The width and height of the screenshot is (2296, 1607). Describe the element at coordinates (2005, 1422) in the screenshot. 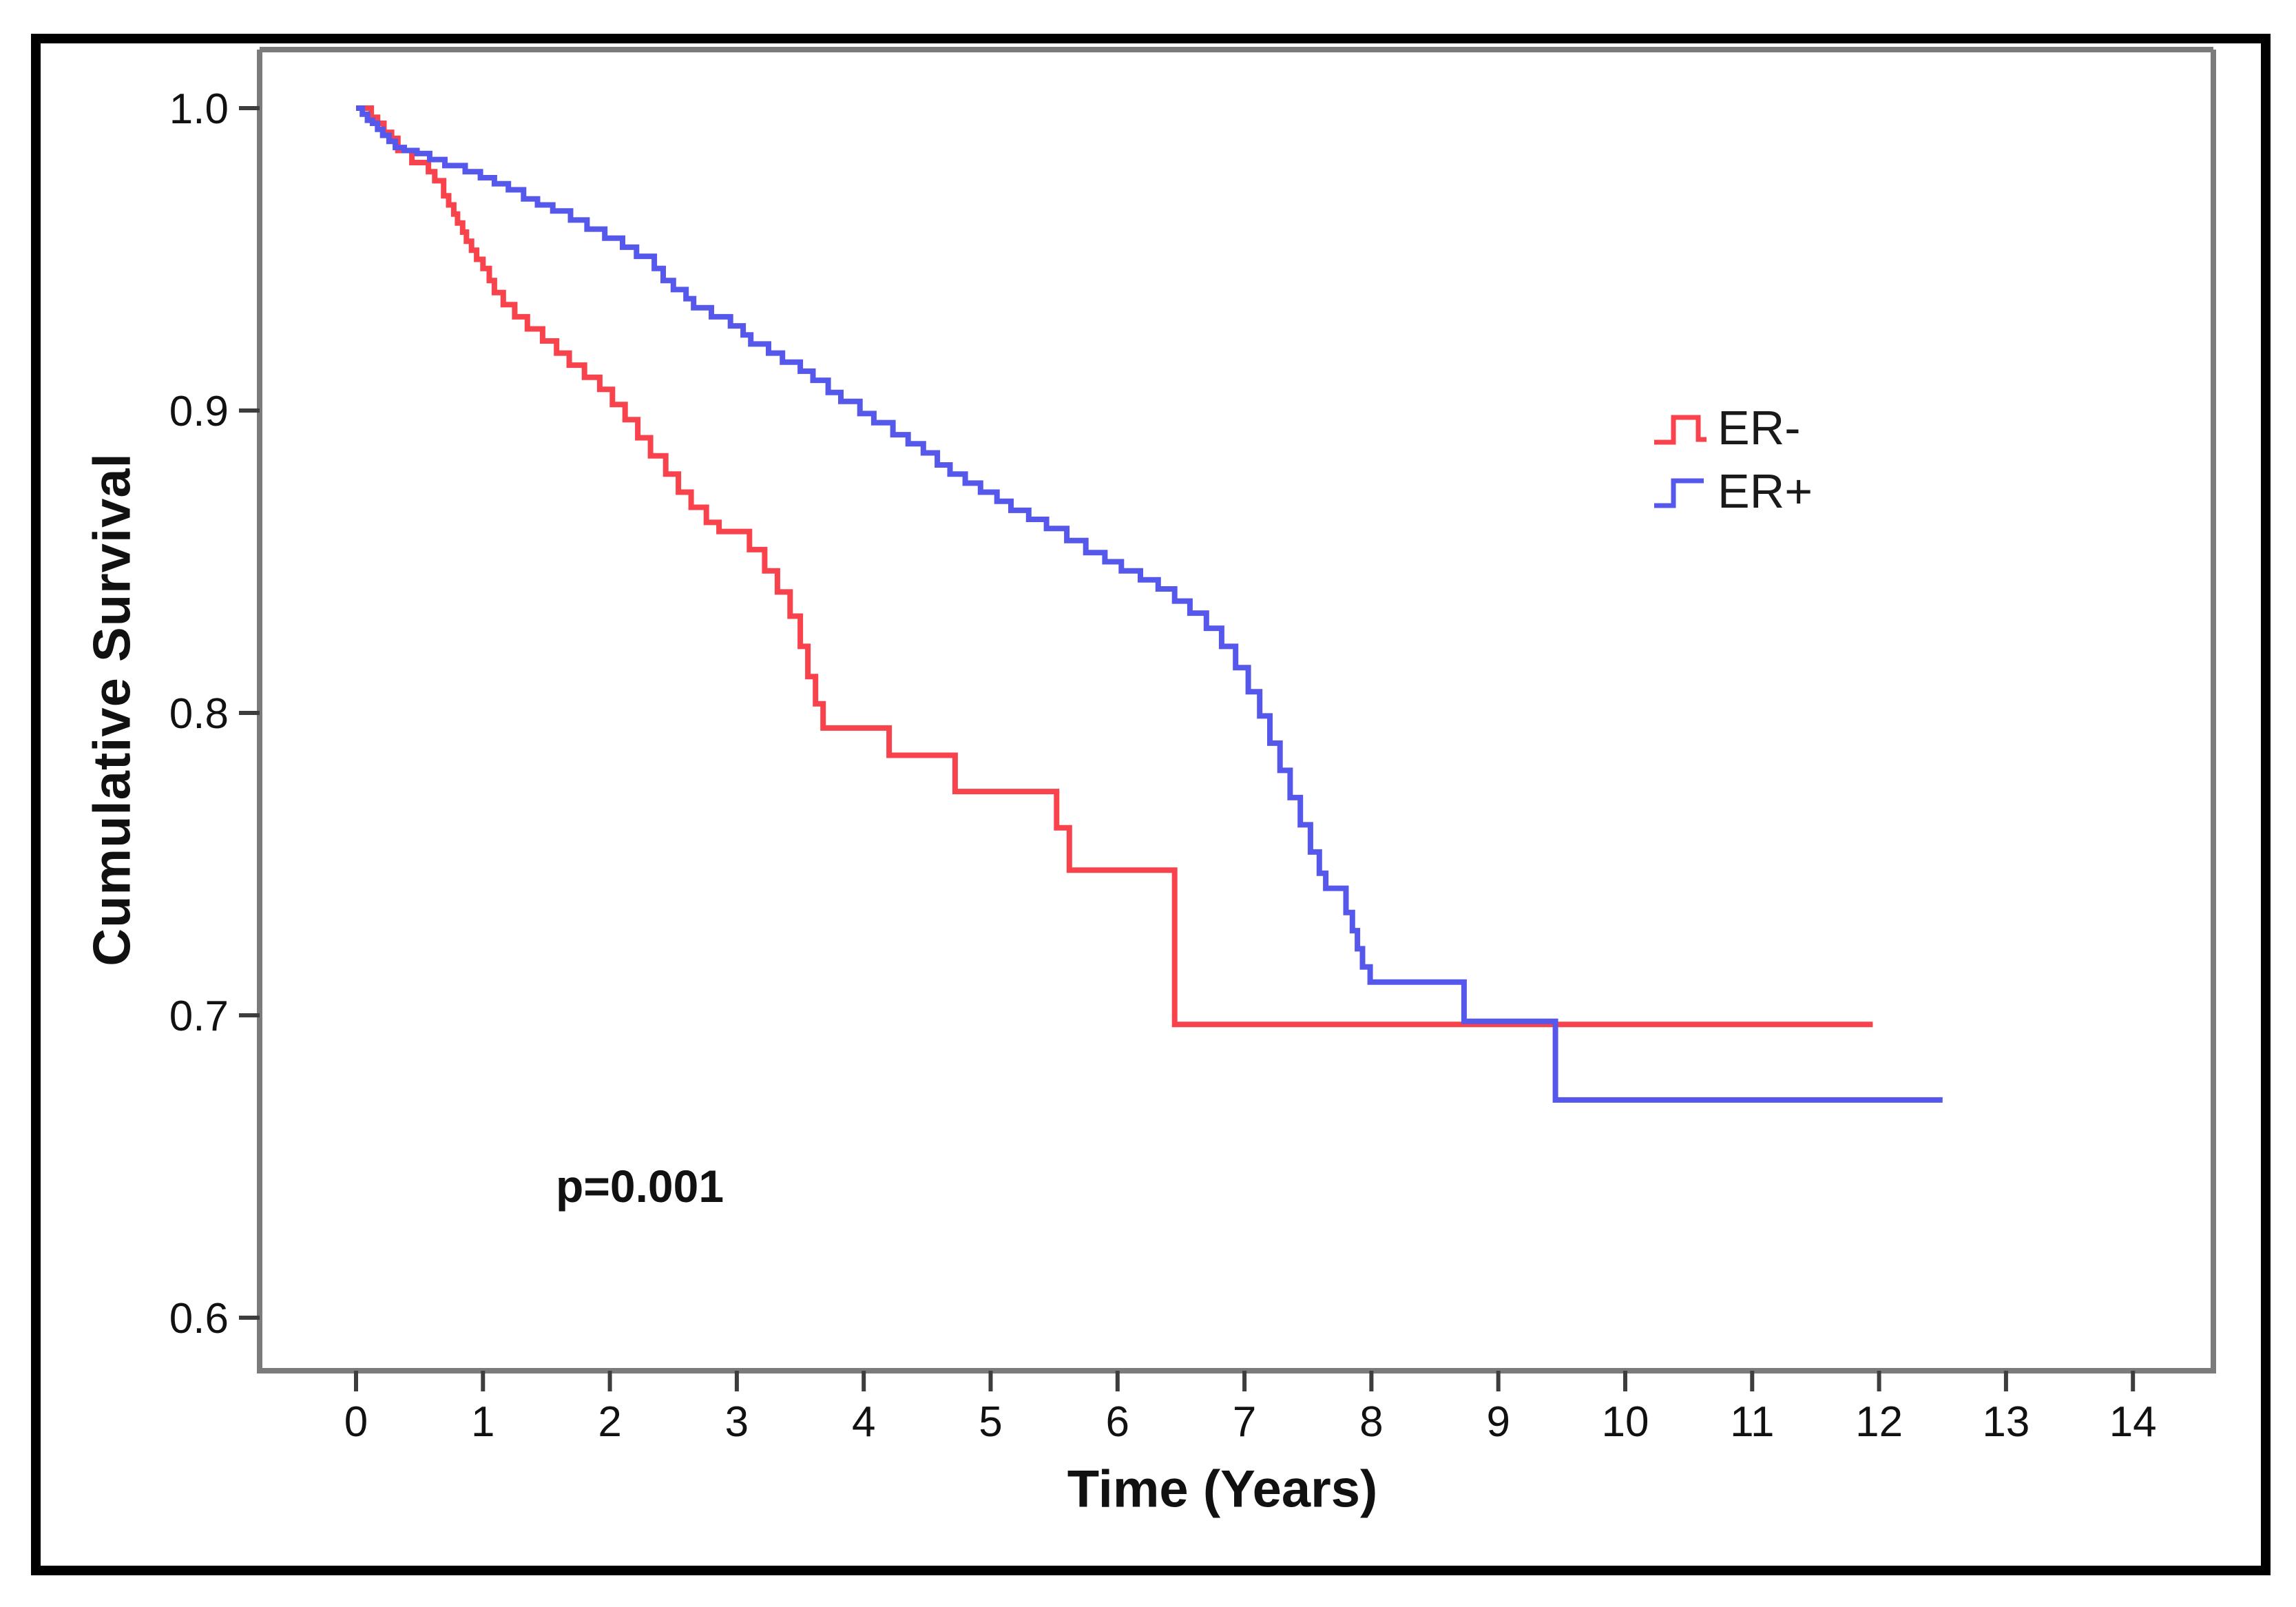

I see `x-tick-label: 13` at that location.